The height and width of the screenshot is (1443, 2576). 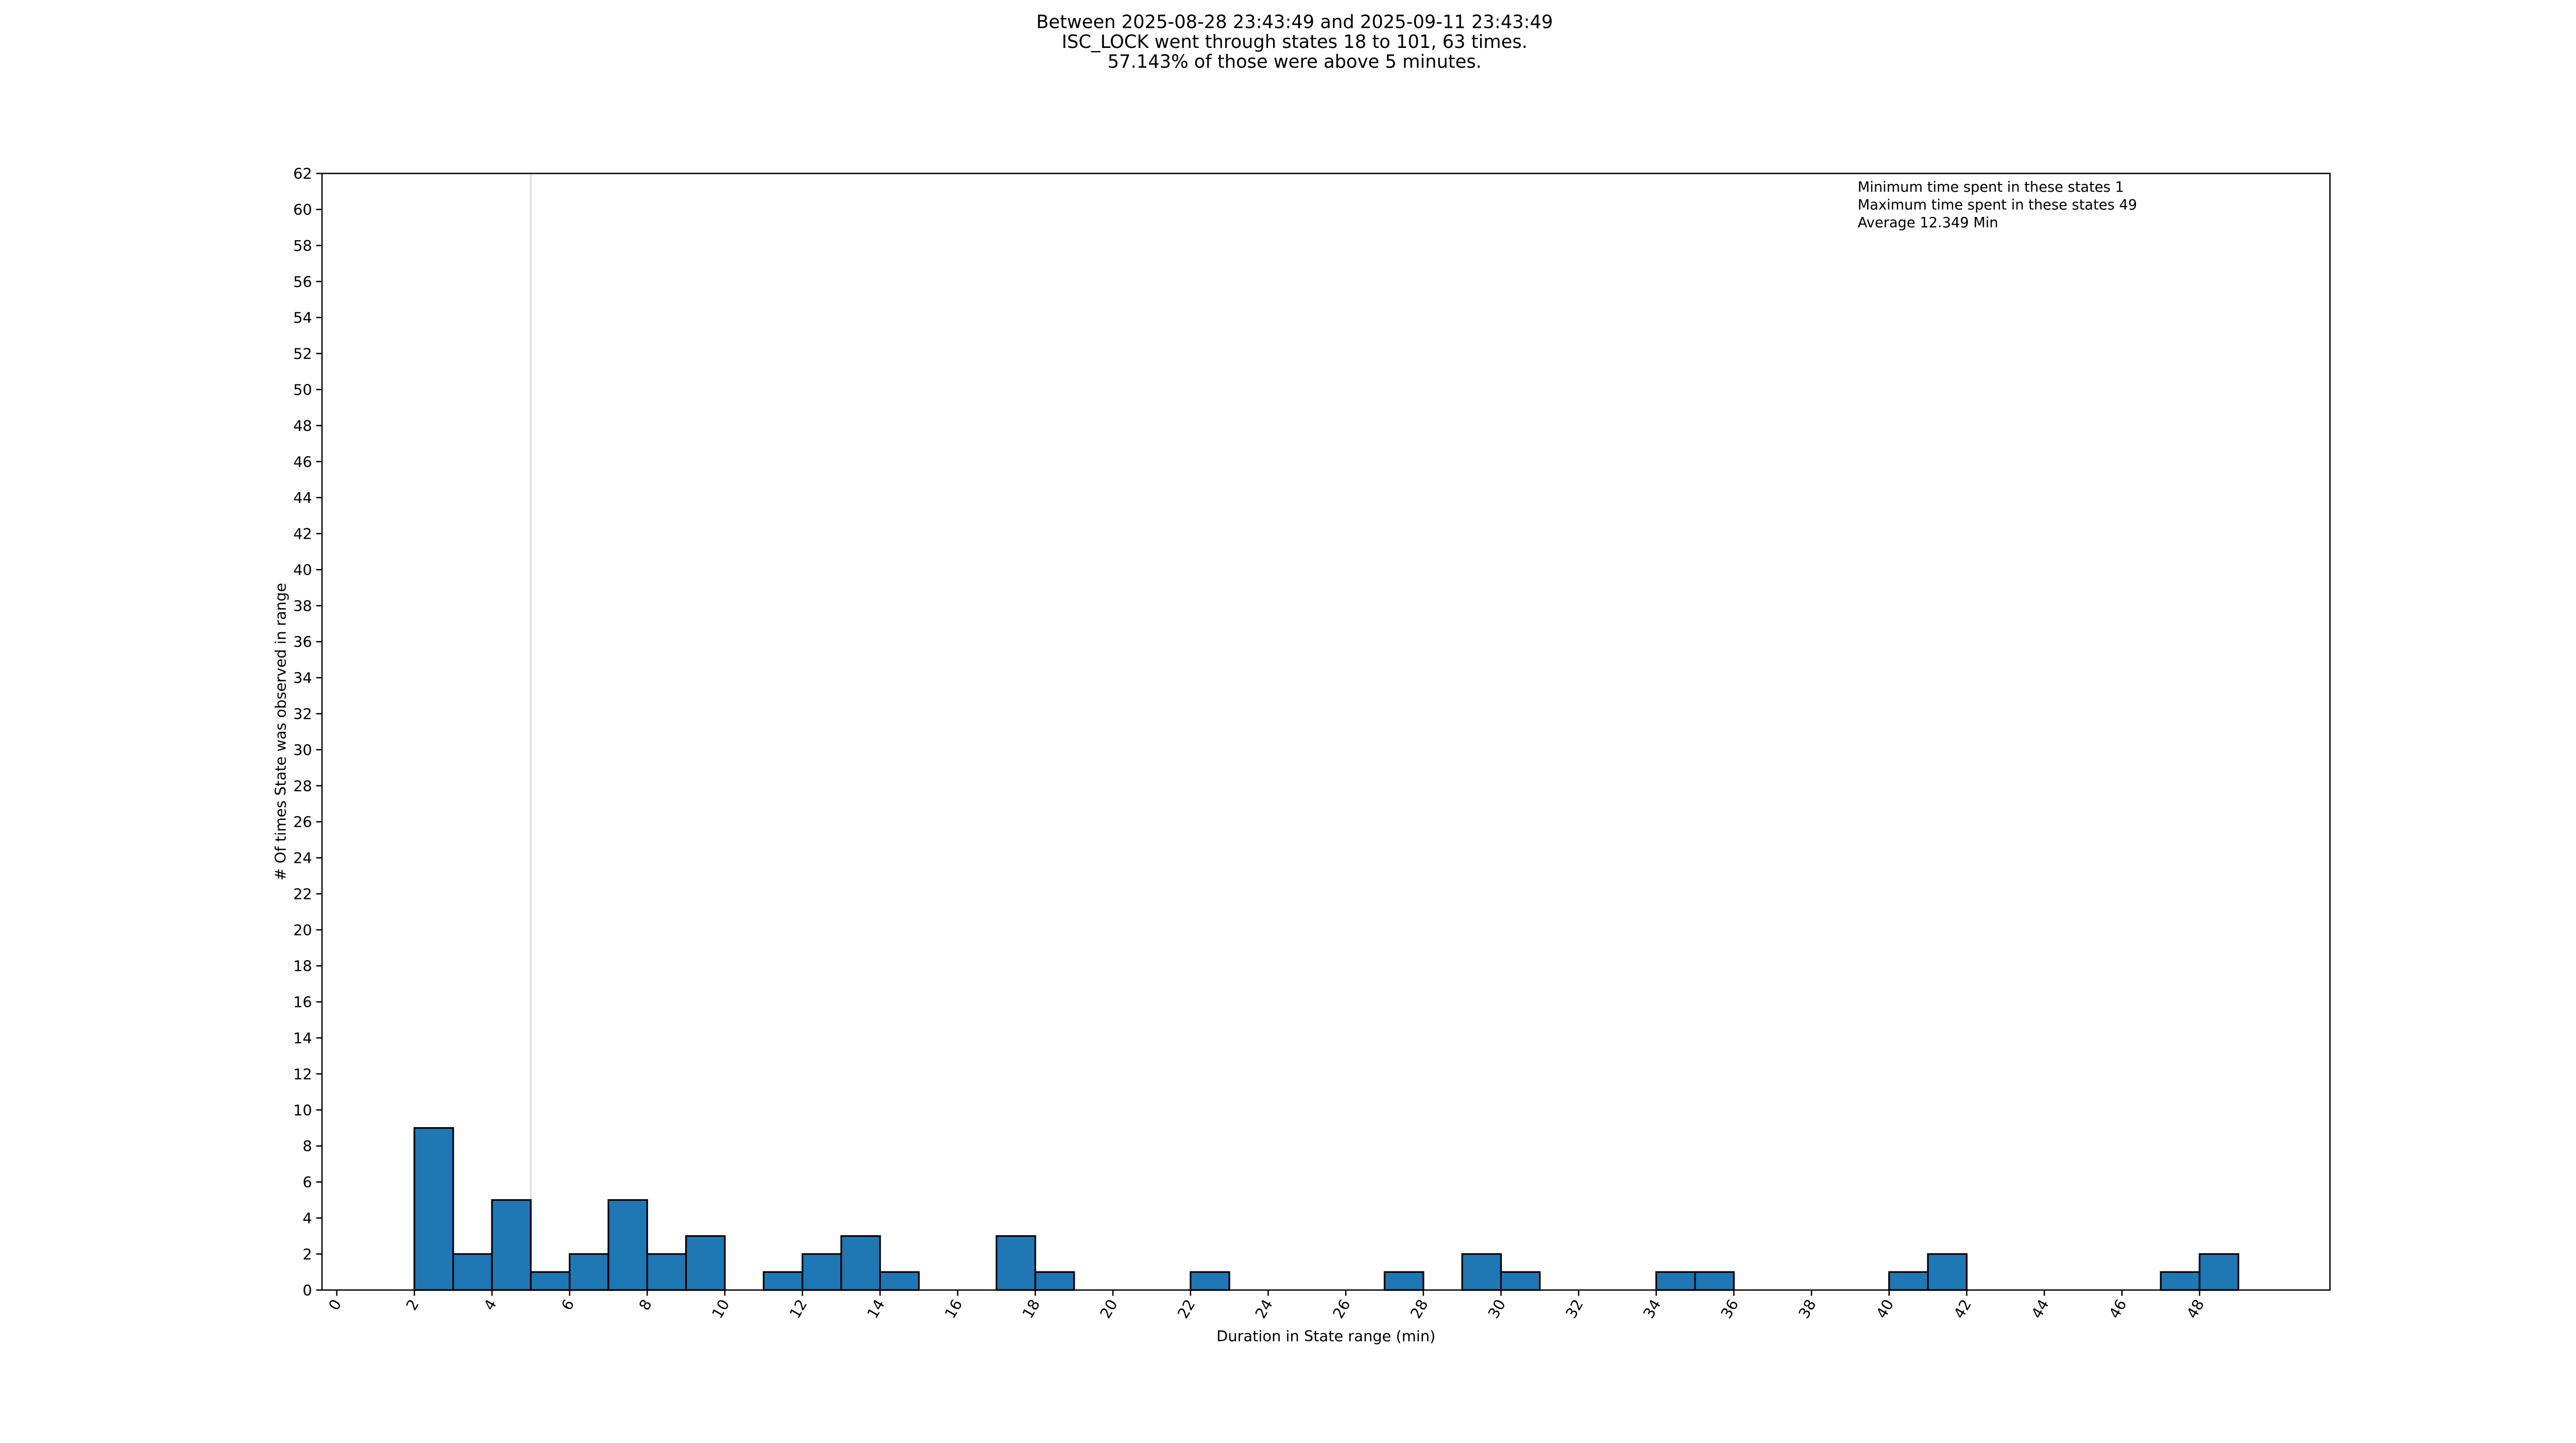 What do you see at coordinates (1928, 223) in the screenshot?
I see `annotation: Average 12.349 Min` at bounding box center [1928, 223].